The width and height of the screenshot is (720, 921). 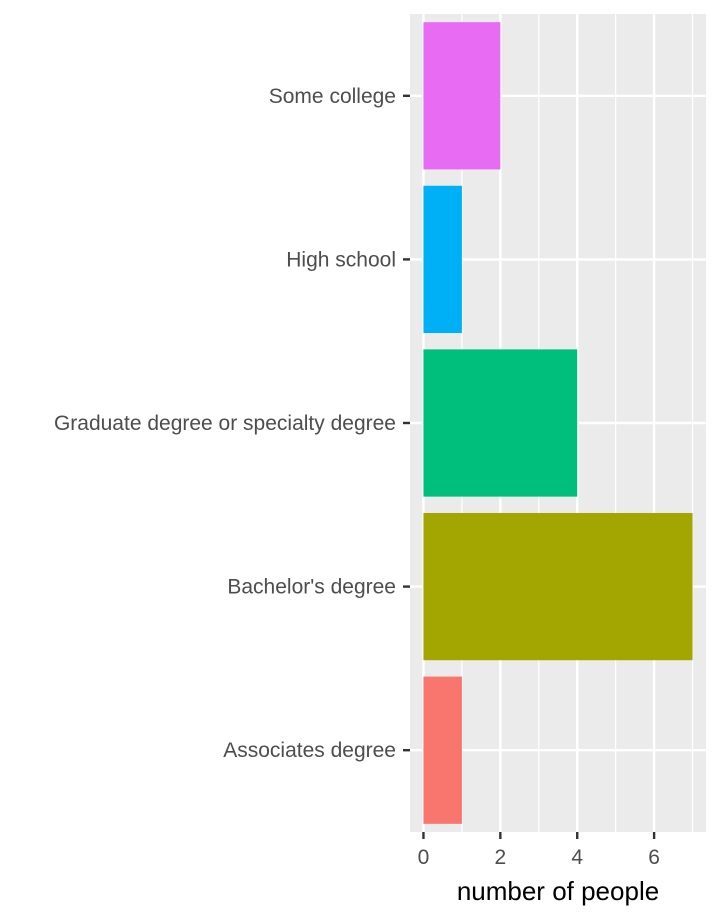 What do you see at coordinates (332, 96) in the screenshot?
I see `y-tick-label: Some college` at bounding box center [332, 96].